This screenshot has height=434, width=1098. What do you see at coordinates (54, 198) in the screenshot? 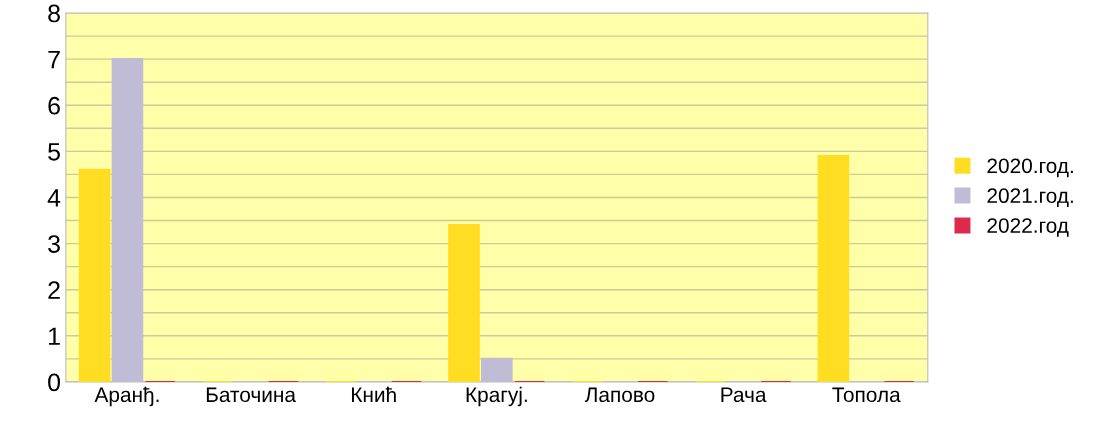
I see `y-tick-label: 4` at bounding box center [54, 198].